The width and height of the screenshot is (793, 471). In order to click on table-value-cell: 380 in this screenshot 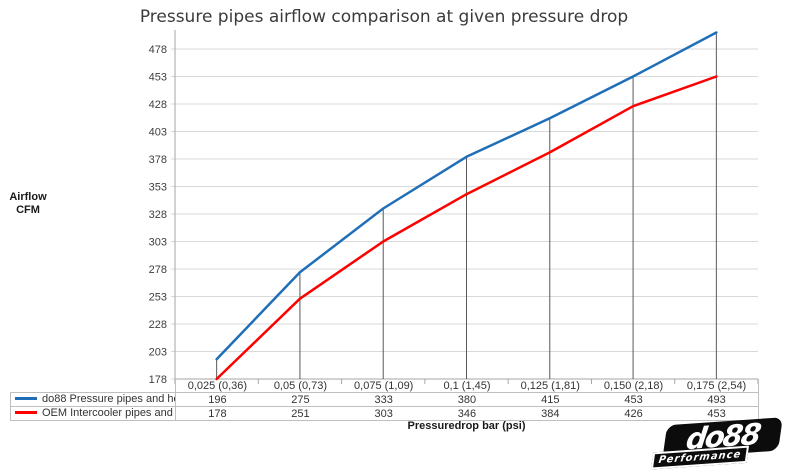, I will do `click(467, 399)`.